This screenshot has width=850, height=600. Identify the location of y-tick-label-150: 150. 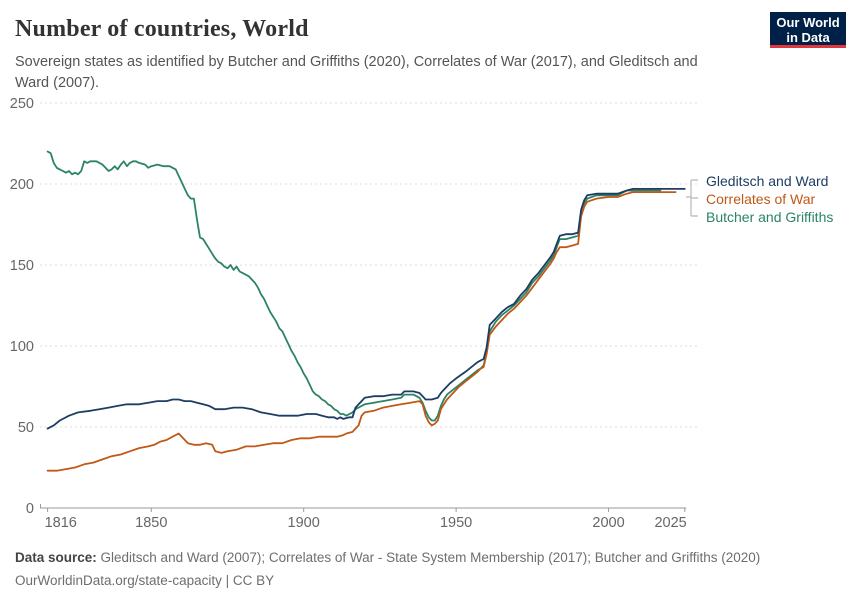
(22, 266).